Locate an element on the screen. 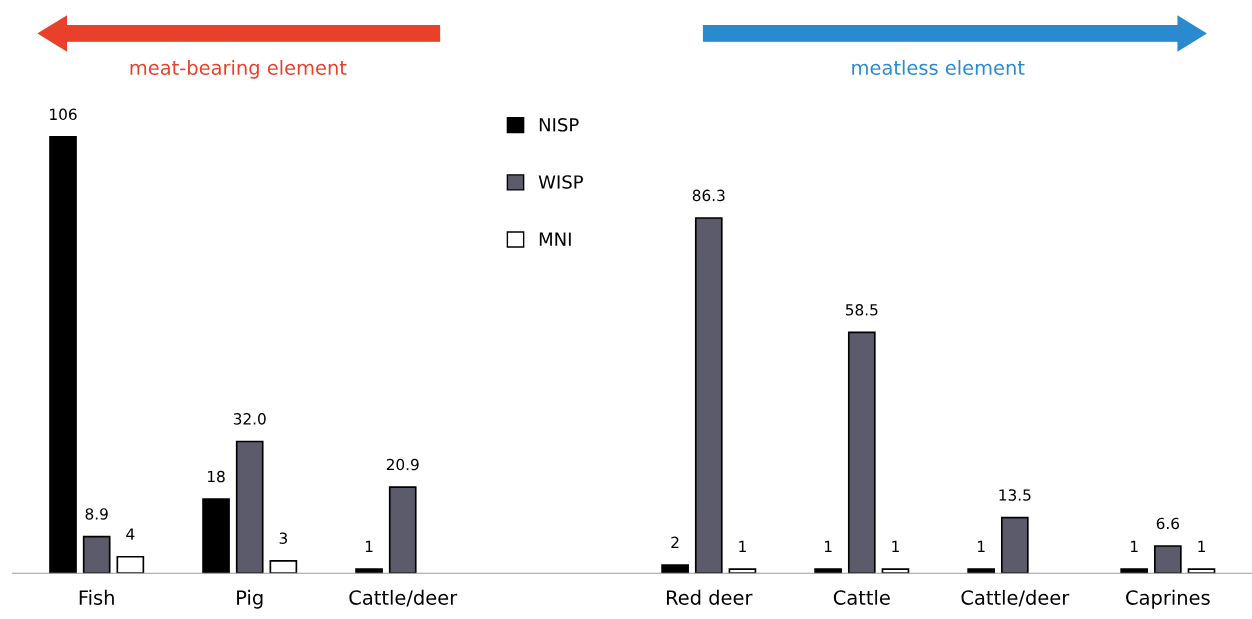 The width and height of the screenshot is (1252, 619). legend-label: MNI is located at coordinates (555, 239).